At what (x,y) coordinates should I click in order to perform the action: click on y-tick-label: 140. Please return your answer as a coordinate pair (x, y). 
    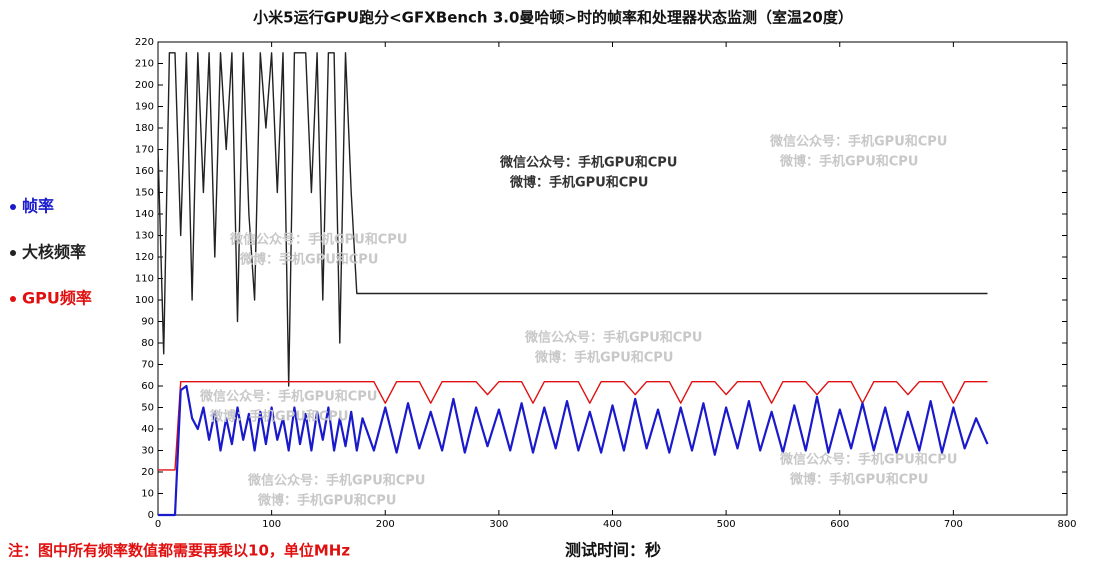
    Looking at the image, I should click on (144, 214).